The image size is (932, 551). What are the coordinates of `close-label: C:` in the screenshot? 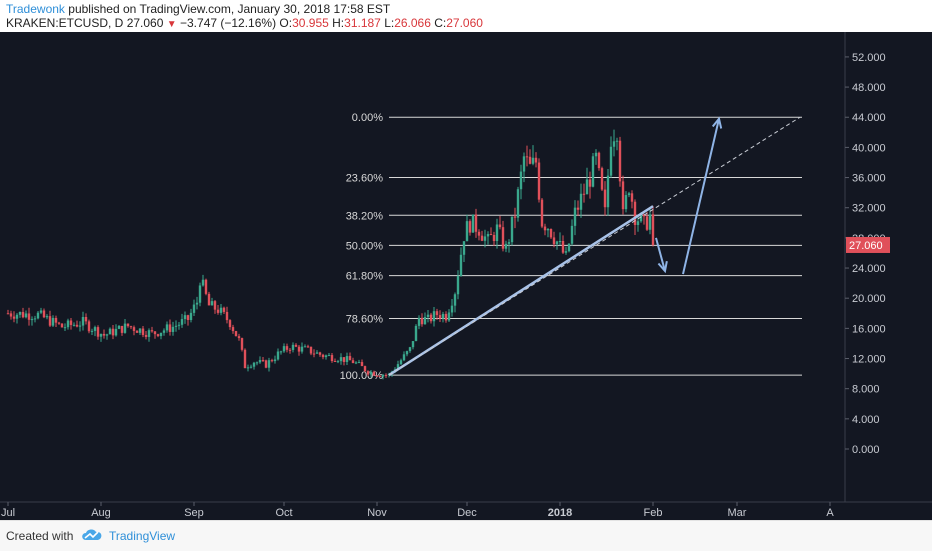 It's located at (440, 23).